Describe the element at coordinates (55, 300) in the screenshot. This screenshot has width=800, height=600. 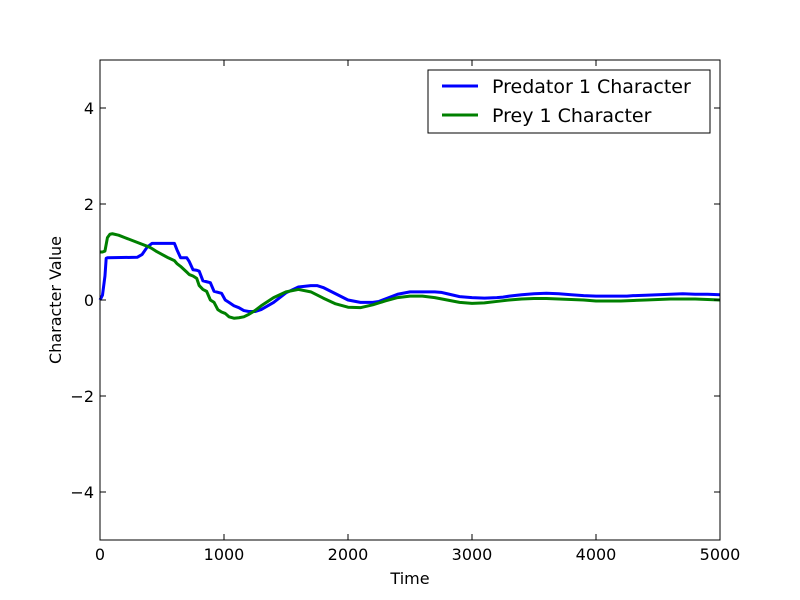
I see `y-axis-label: Character Value` at that location.